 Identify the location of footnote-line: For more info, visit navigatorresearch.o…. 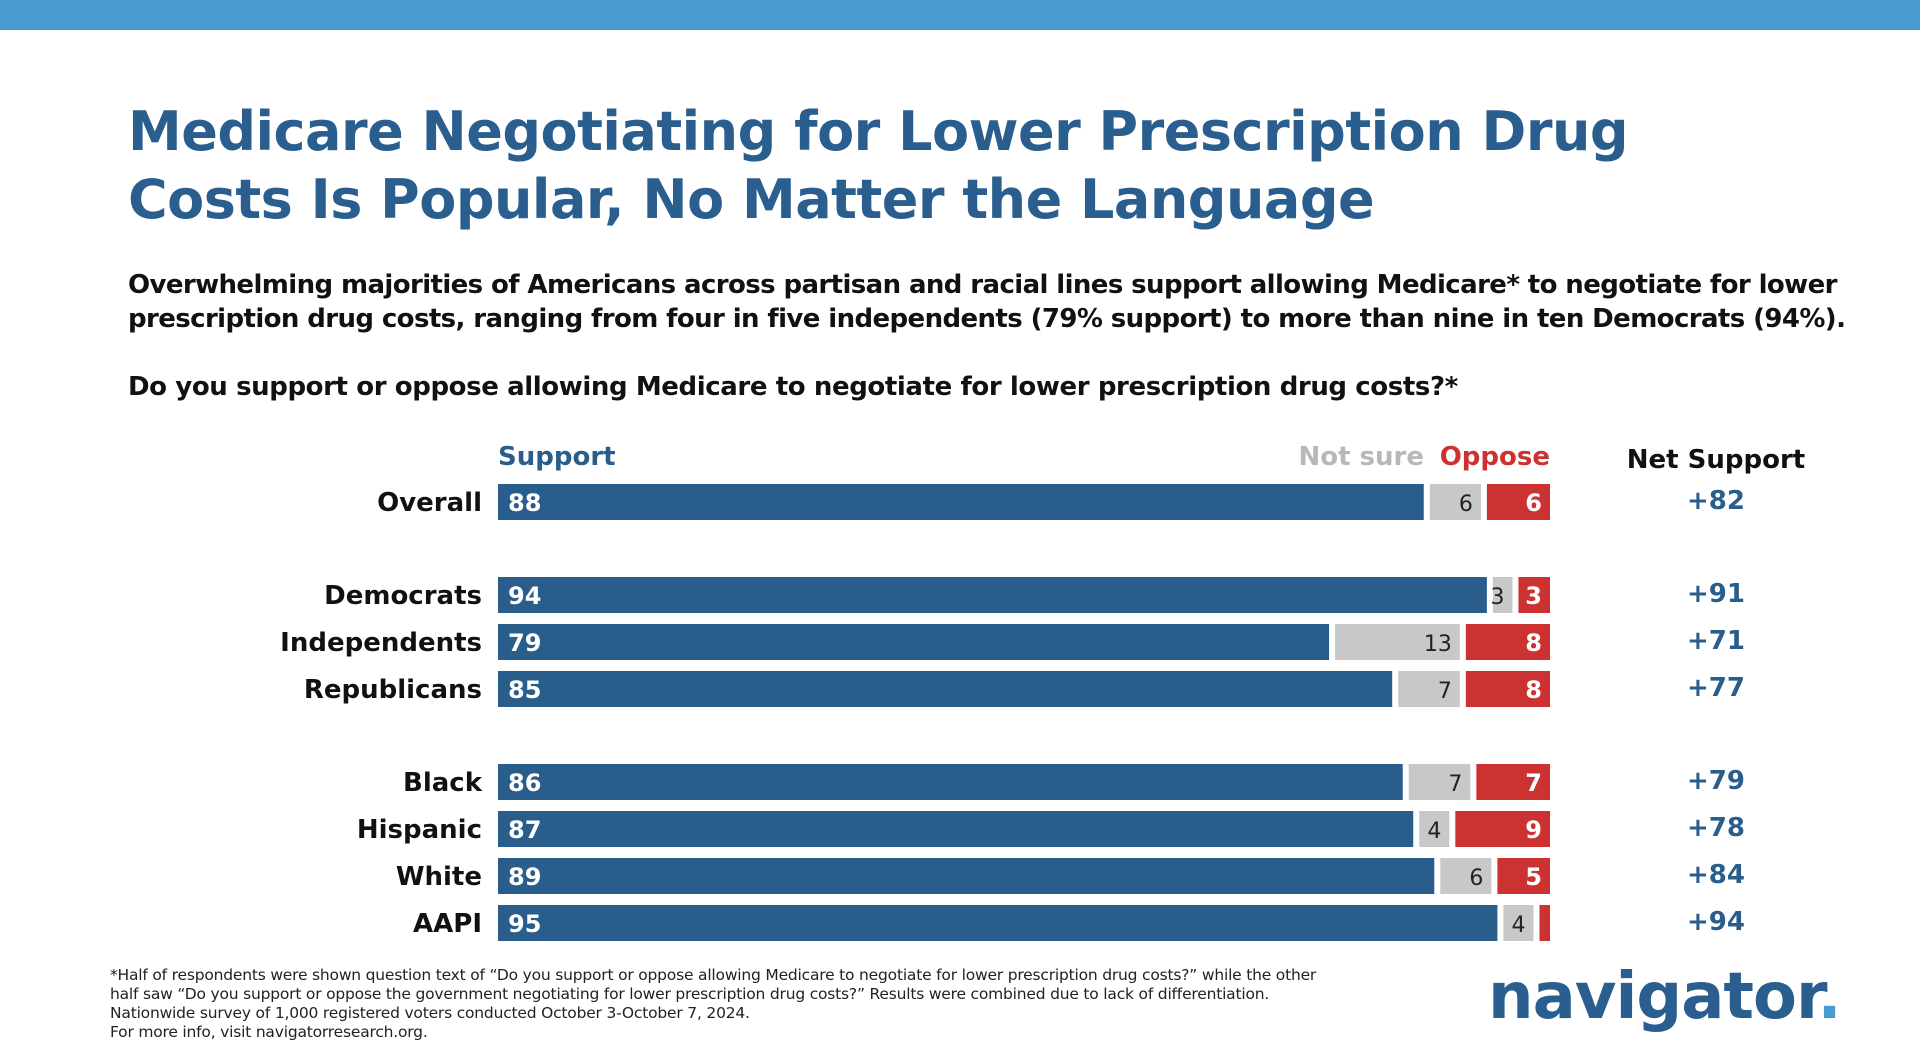
(269, 1032).